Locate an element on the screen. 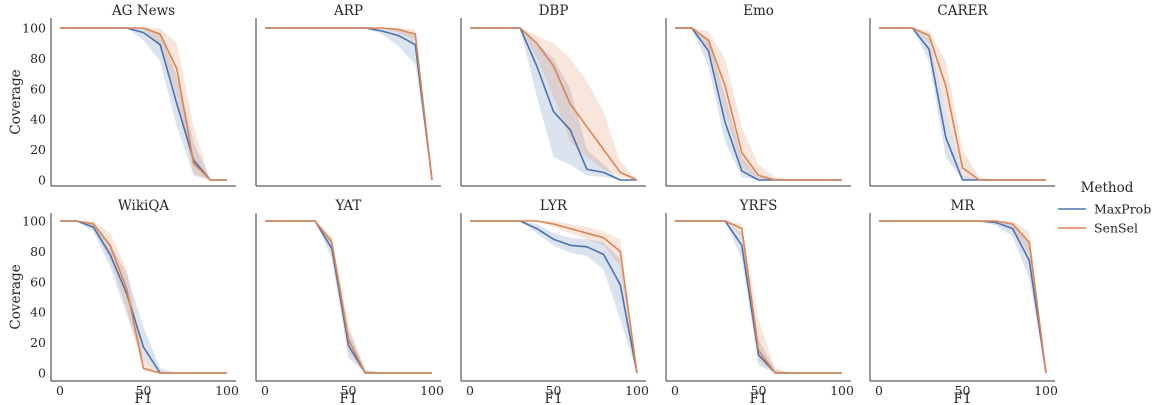  panel-yrfs: YRFS 0 50 100 F1 is located at coordinates (759, 301).